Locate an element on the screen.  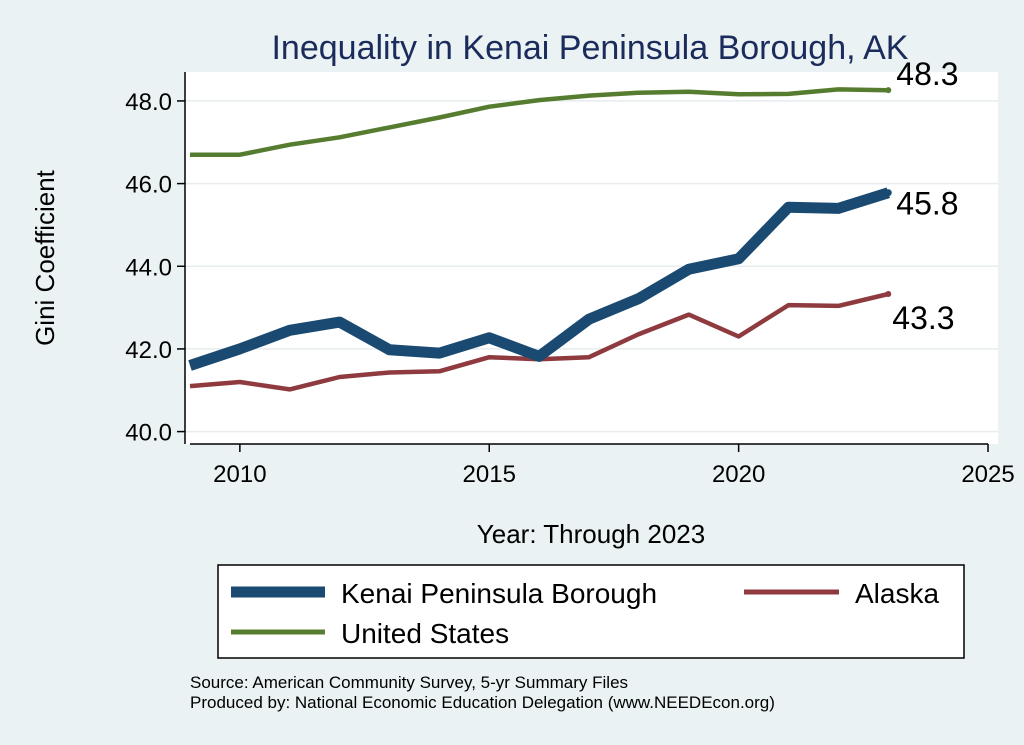
legend-box is located at coordinates (591, 611).